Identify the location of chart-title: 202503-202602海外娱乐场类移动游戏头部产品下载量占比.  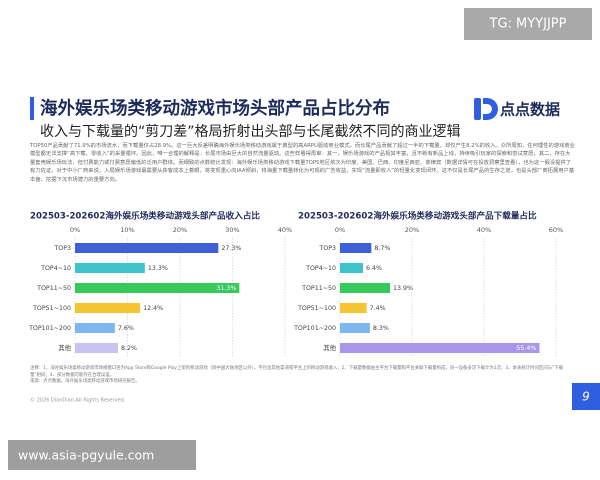
(417, 216).